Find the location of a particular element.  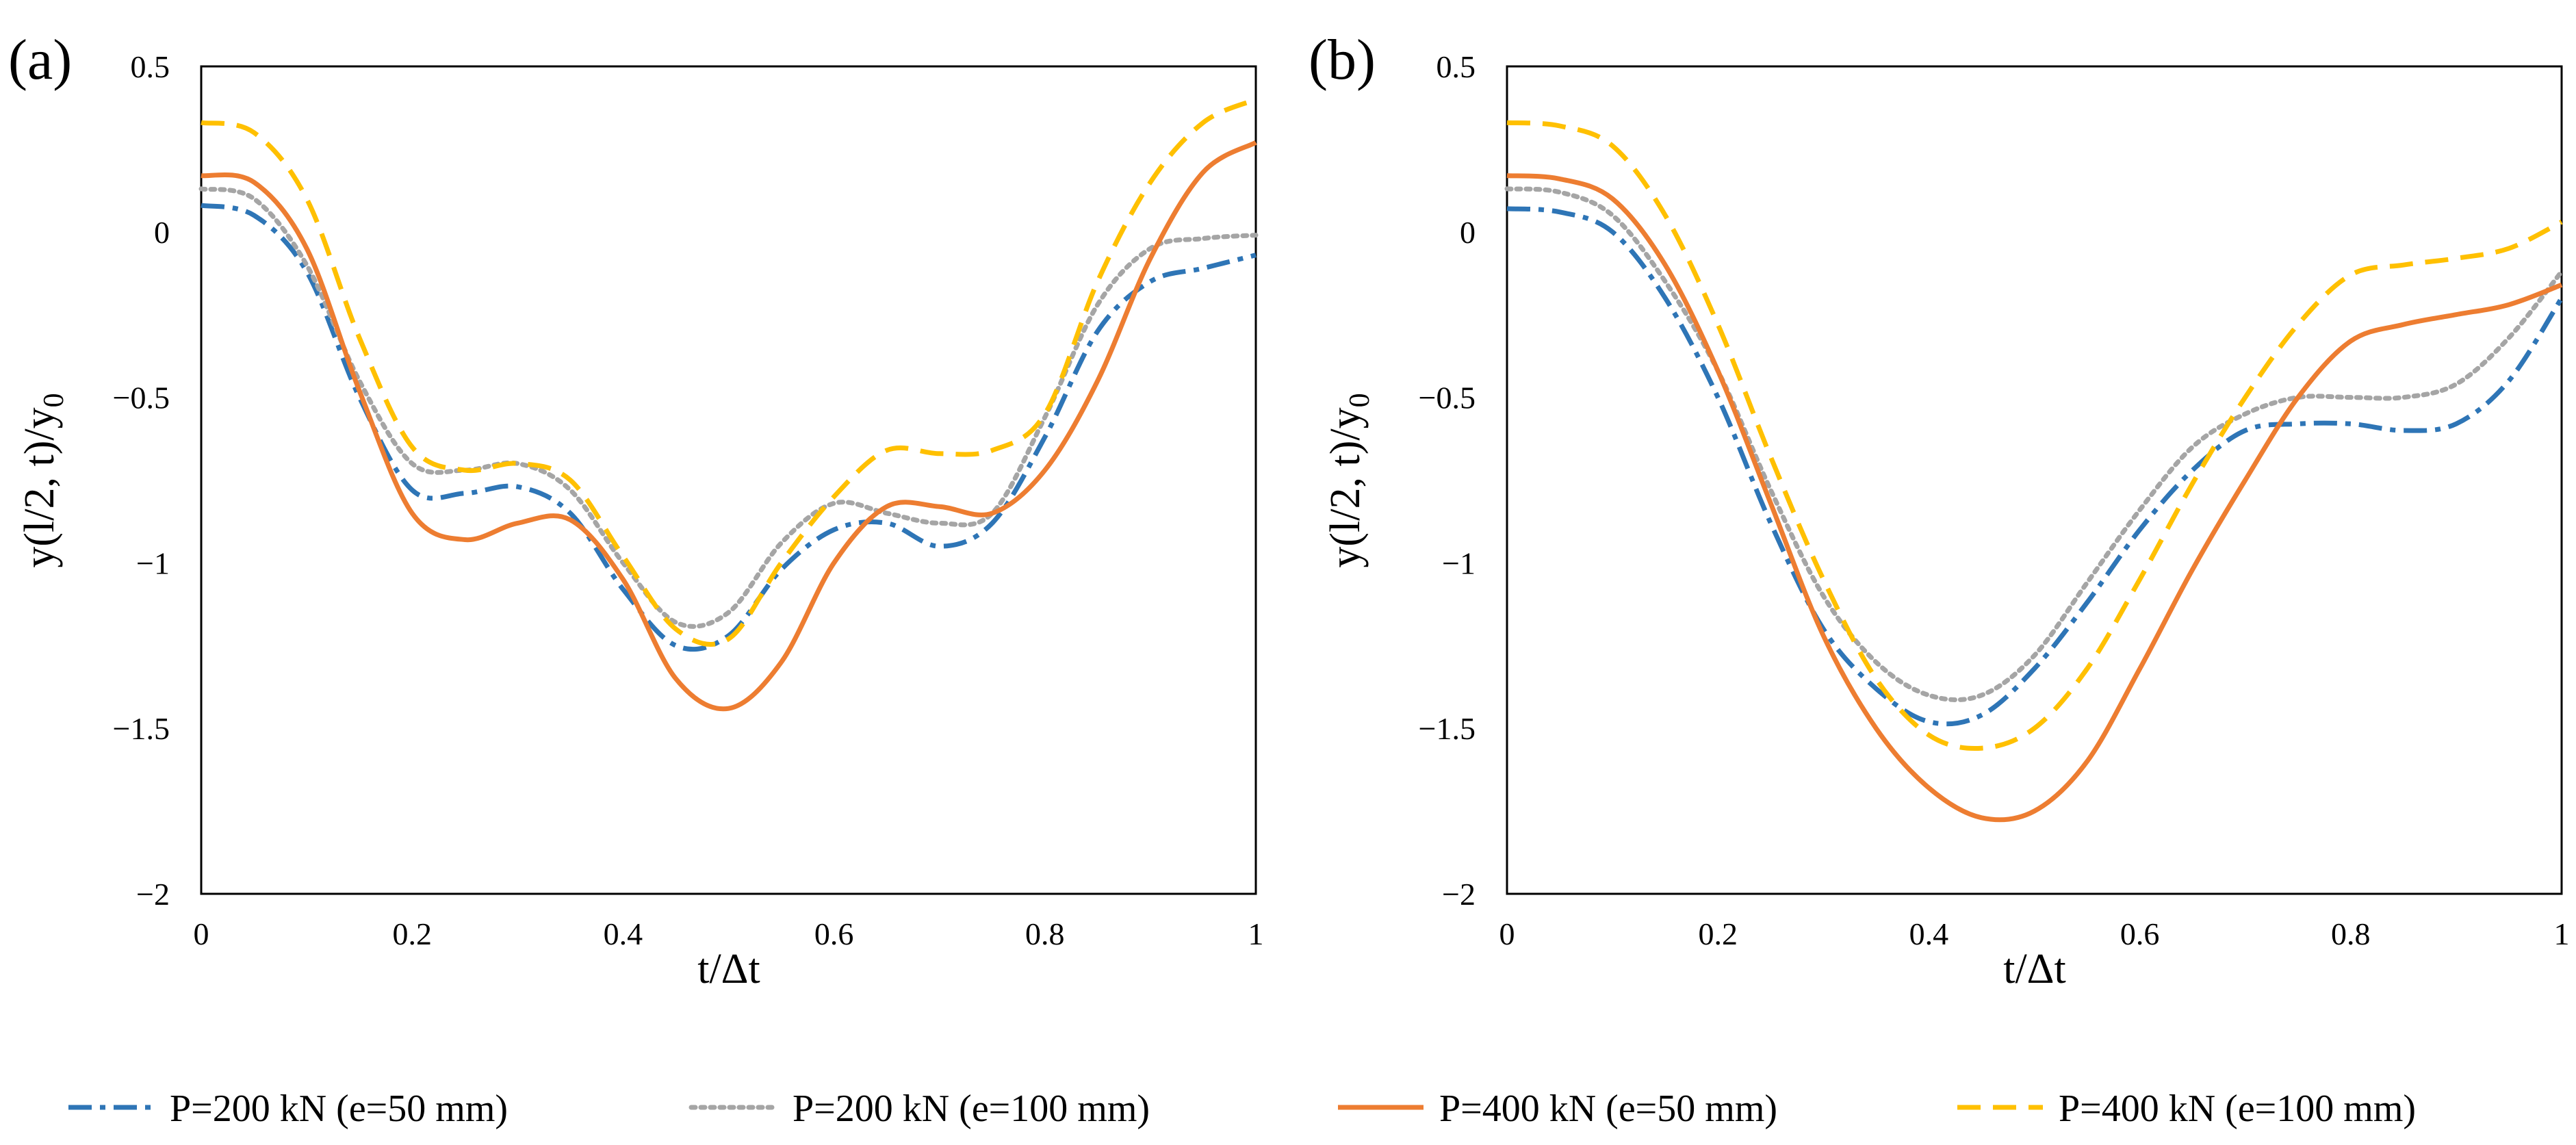

panel-a-y-tick-label: −0.5 is located at coordinates (141, 398).